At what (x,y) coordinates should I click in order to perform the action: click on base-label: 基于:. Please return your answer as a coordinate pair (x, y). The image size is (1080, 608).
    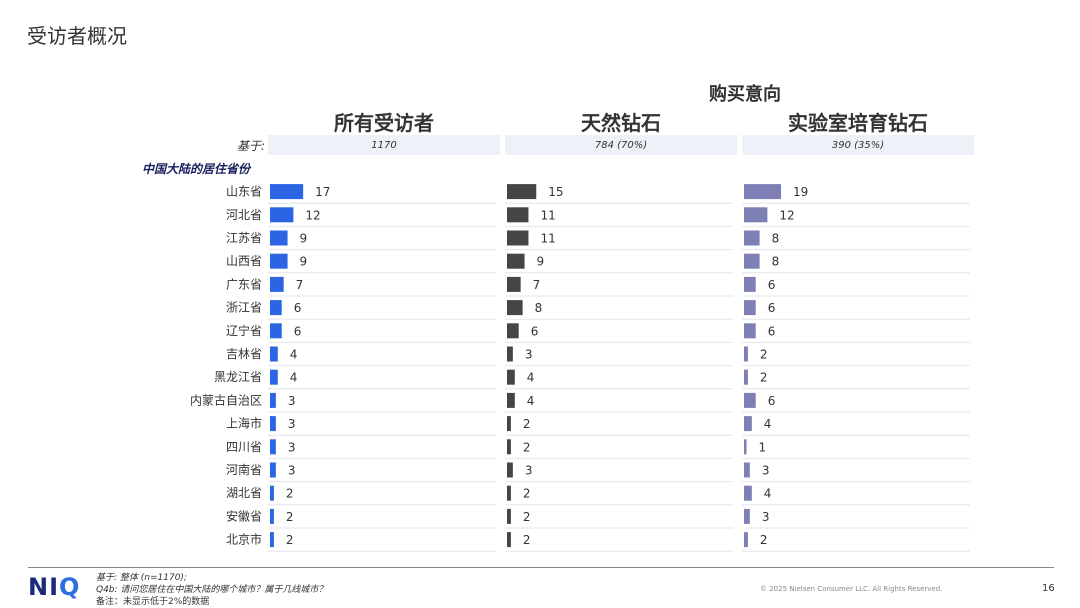
    Looking at the image, I should click on (250, 146).